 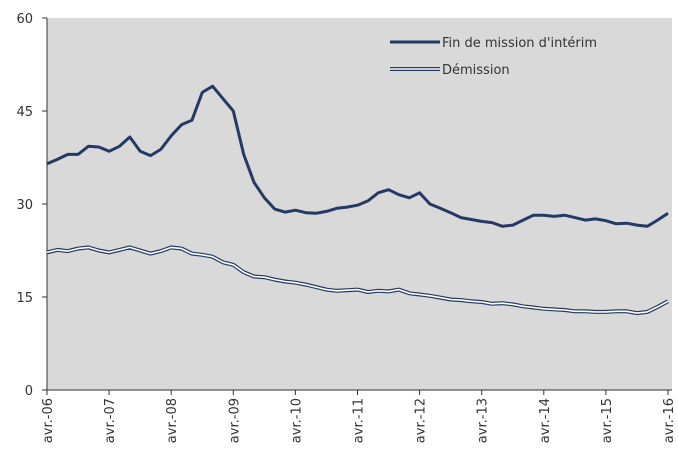 What do you see at coordinates (357, 280) in the screenshot?
I see `series-line-inner` at bounding box center [357, 280].